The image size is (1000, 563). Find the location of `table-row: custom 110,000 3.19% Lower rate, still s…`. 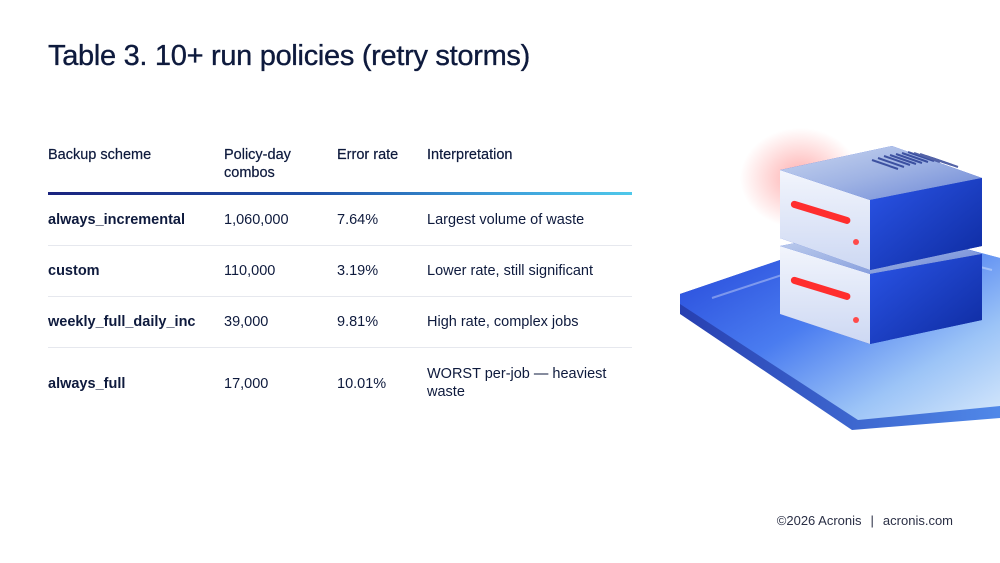

table-row: custom 110,000 3.19% Lower rate, still s… is located at coordinates (340, 271).